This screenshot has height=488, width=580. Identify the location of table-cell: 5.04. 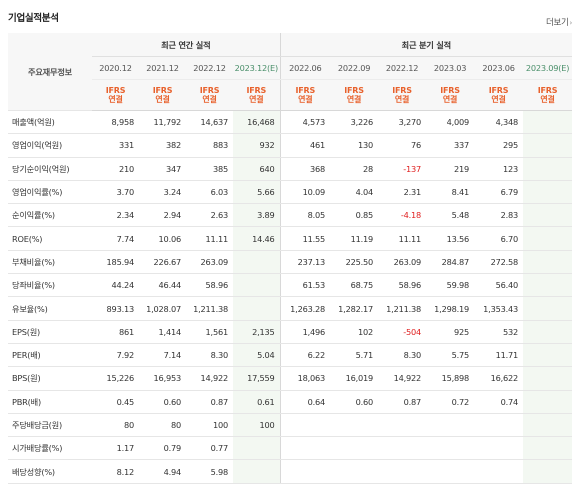
(257, 355).